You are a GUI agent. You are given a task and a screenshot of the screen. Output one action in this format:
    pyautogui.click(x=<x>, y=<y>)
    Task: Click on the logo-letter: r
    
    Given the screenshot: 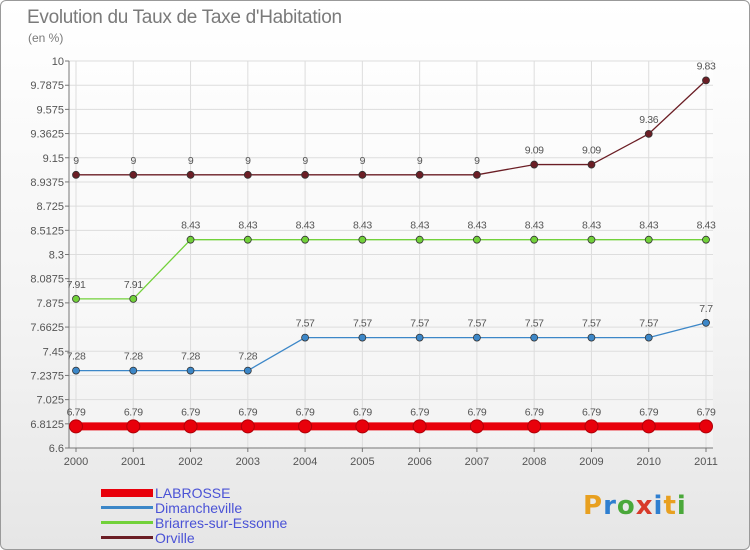 What is the action you would take?
    pyautogui.click(x=610, y=506)
    